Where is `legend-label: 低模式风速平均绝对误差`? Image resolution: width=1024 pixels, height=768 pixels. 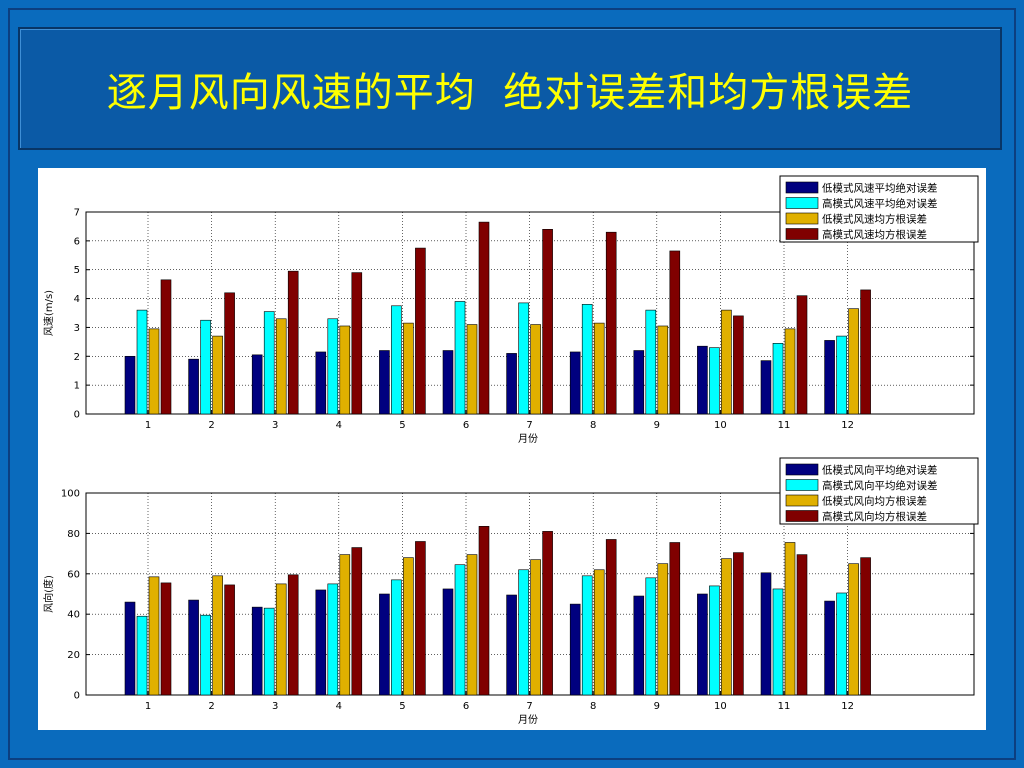 legend-label: 低模式风速平均绝对误差 is located at coordinates (880, 188).